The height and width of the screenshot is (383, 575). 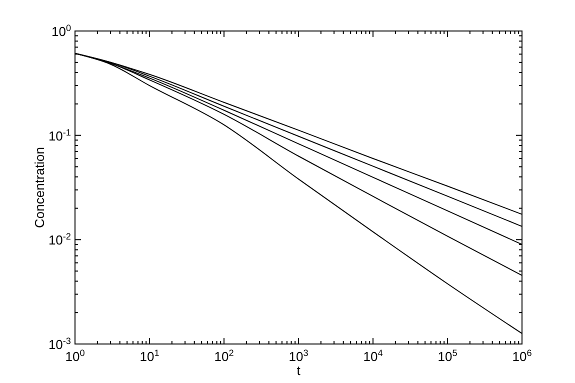 I want to click on x-tick-label: 10$^{2}$, so click(x=224, y=356).